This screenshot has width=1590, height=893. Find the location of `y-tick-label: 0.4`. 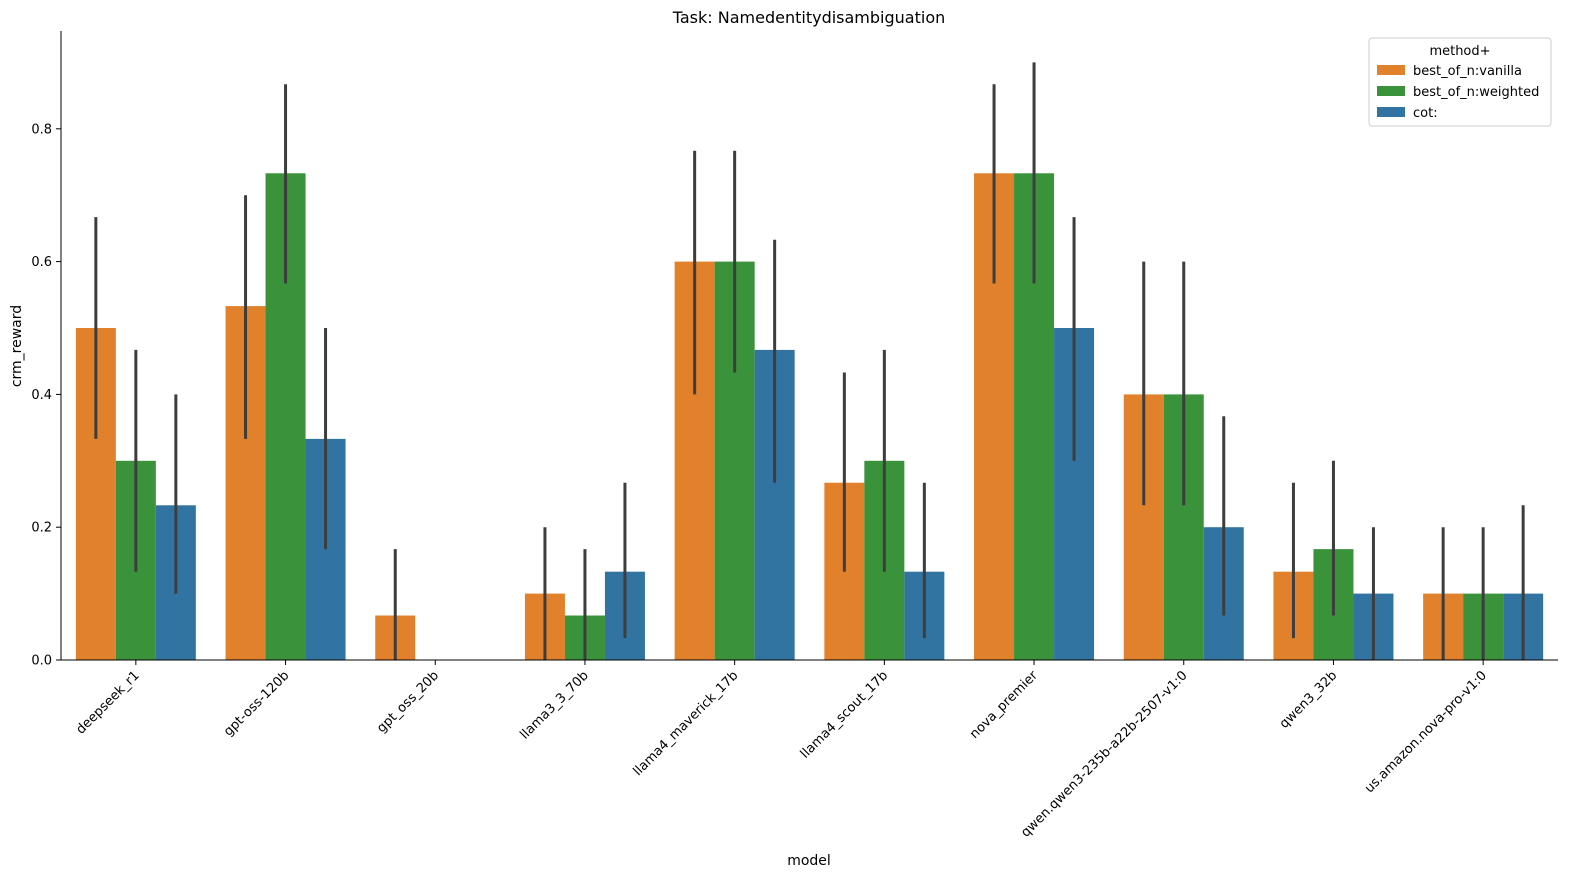

y-tick-label: 0.4 is located at coordinates (41, 395).